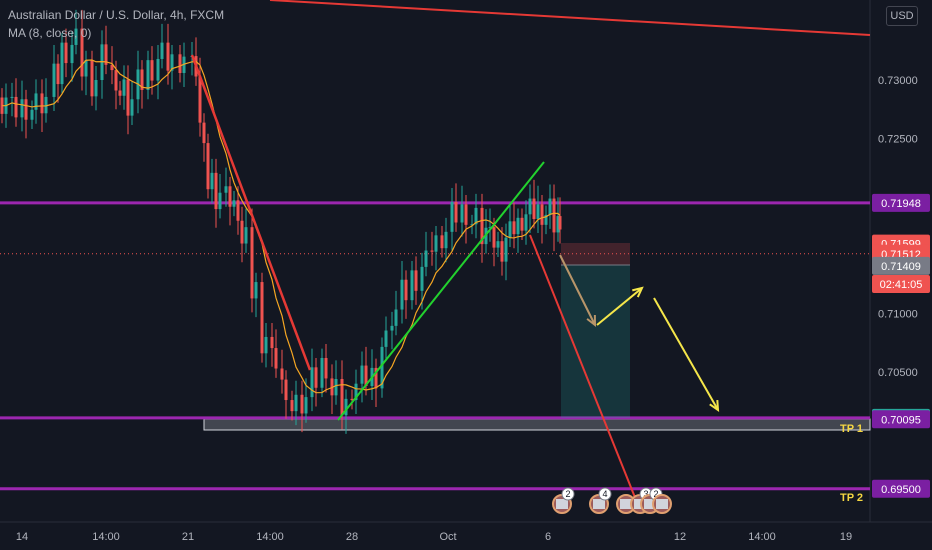 This screenshot has height=550, width=932. What do you see at coordinates (686, 354) in the screenshot?
I see `arrow-down-yellow` at bounding box center [686, 354].